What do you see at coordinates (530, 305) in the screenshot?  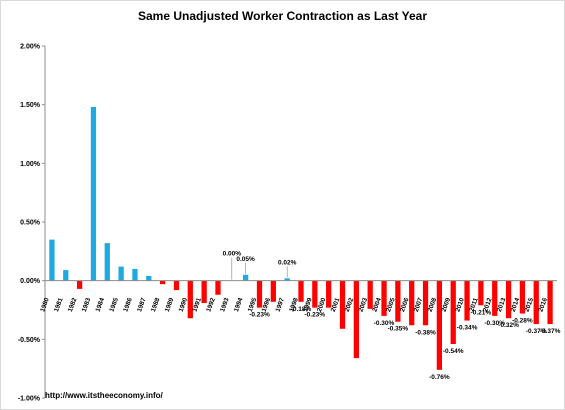 I see `x-tick-label: 2015` at bounding box center [530, 305].